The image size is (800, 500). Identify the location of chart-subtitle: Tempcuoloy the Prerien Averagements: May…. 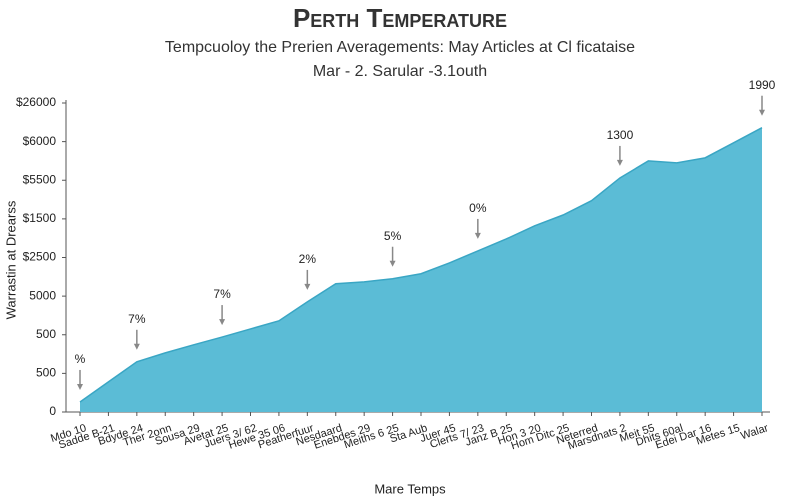
(400, 47).